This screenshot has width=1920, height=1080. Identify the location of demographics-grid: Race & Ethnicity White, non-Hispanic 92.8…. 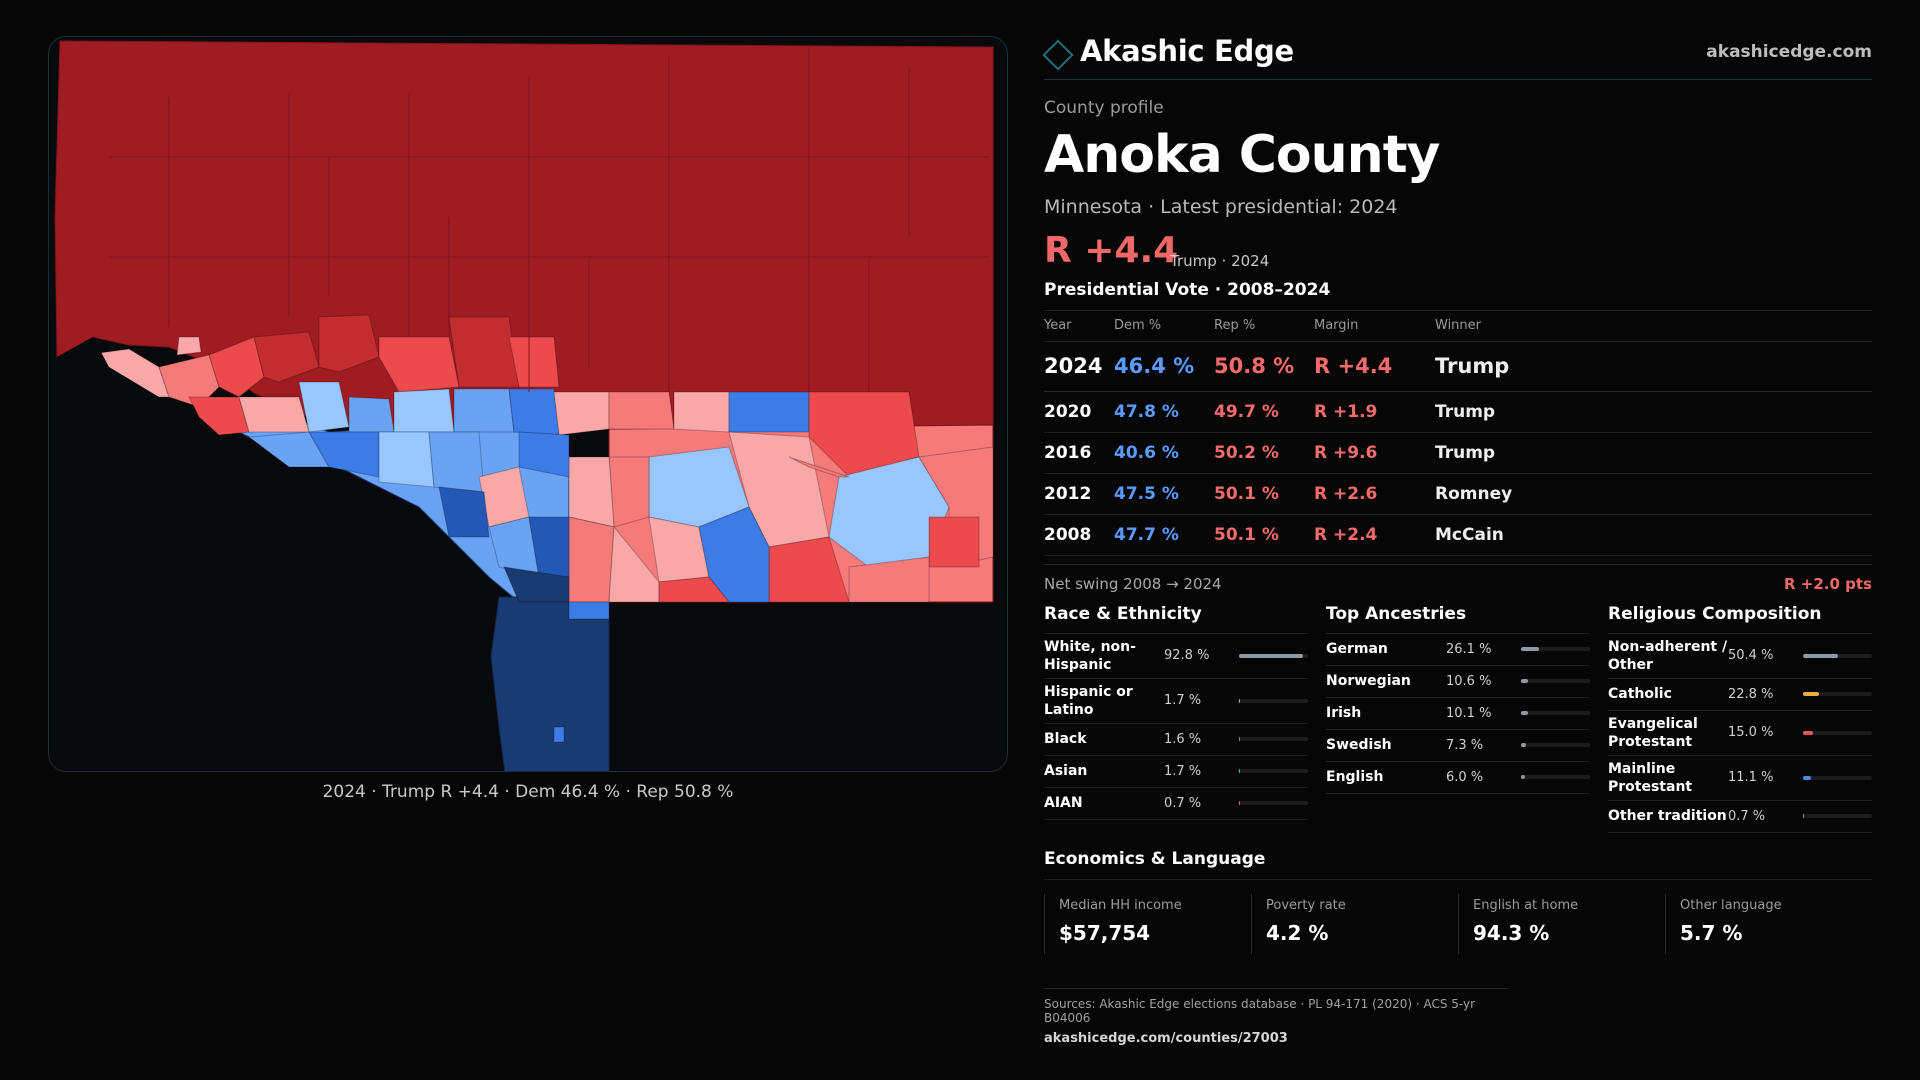
(1458, 718).